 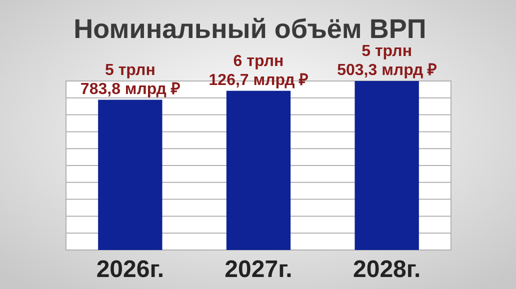 I want to click on annotation: 5 трлн 503,3 млрд ₽, so click(x=387, y=61).